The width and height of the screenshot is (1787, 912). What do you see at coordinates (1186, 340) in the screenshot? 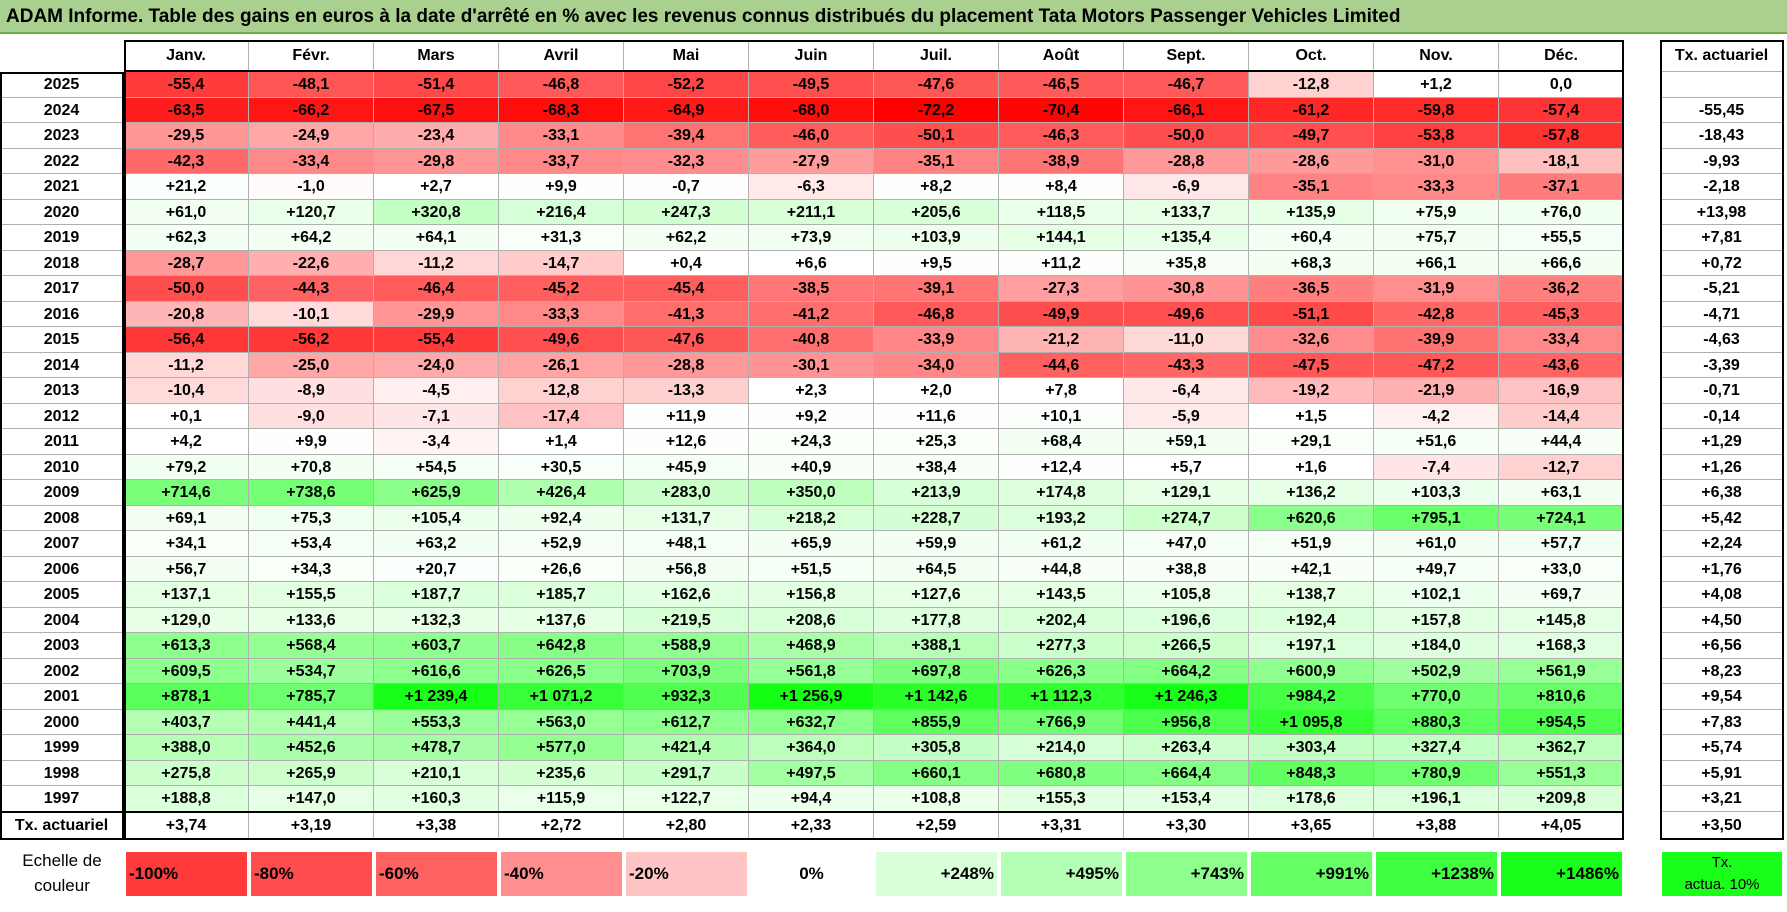
I see `heatmap-cell: -11,0` at bounding box center [1186, 340].